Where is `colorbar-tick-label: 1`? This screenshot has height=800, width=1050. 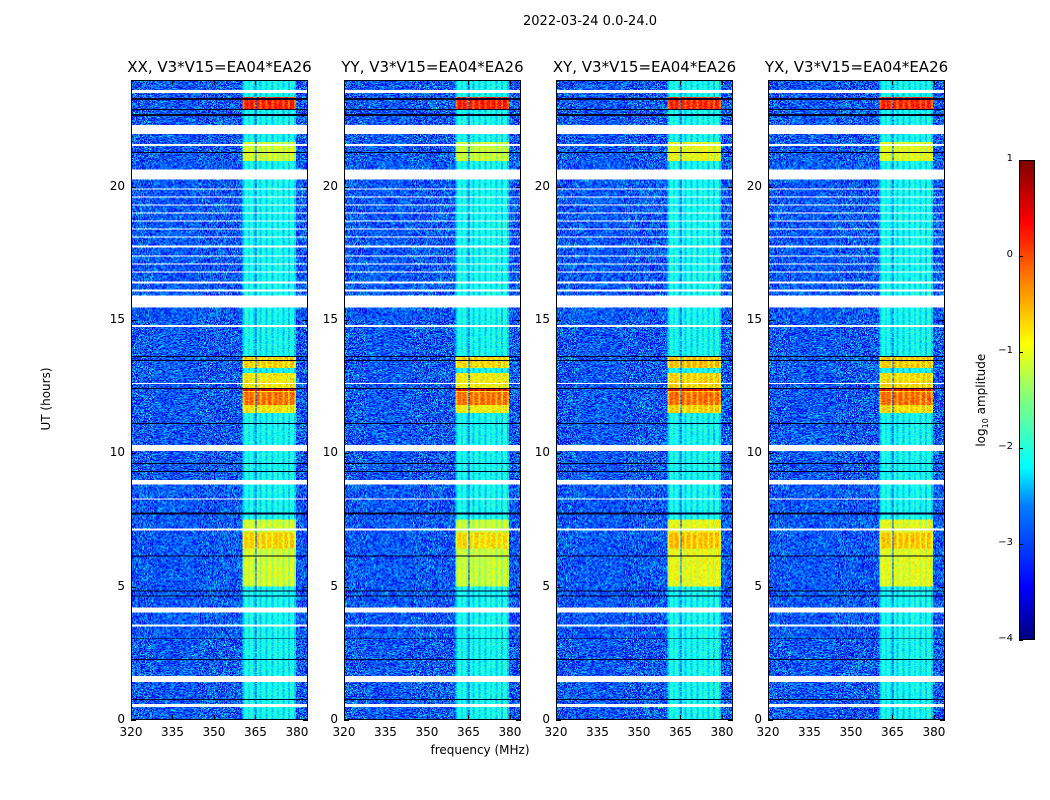 colorbar-tick-label: 1 is located at coordinates (1009, 158).